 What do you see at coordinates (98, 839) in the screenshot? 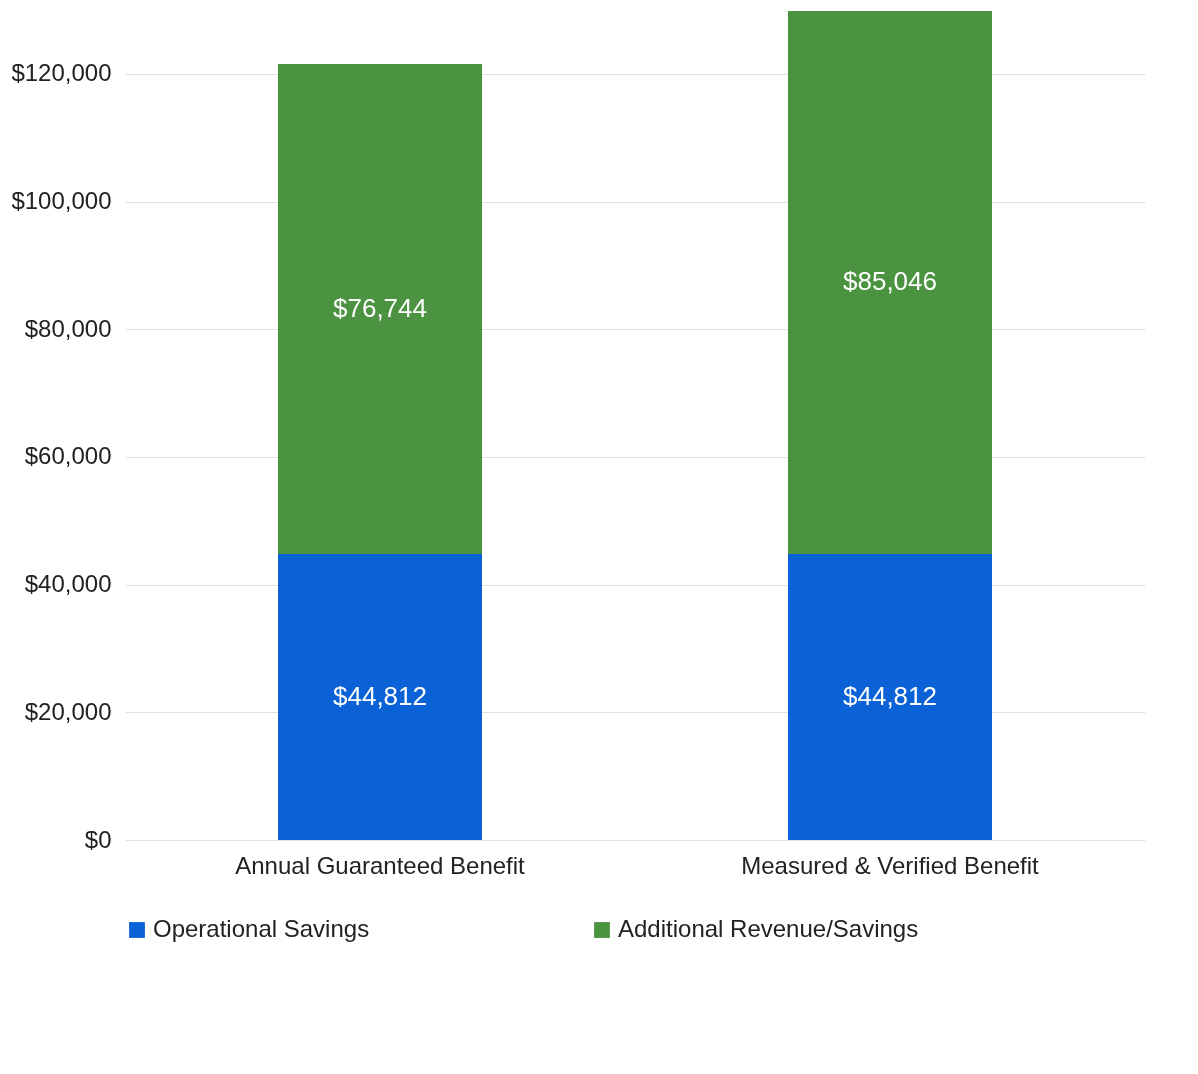
I see `y-tick-label: $0` at bounding box center [98, 839].